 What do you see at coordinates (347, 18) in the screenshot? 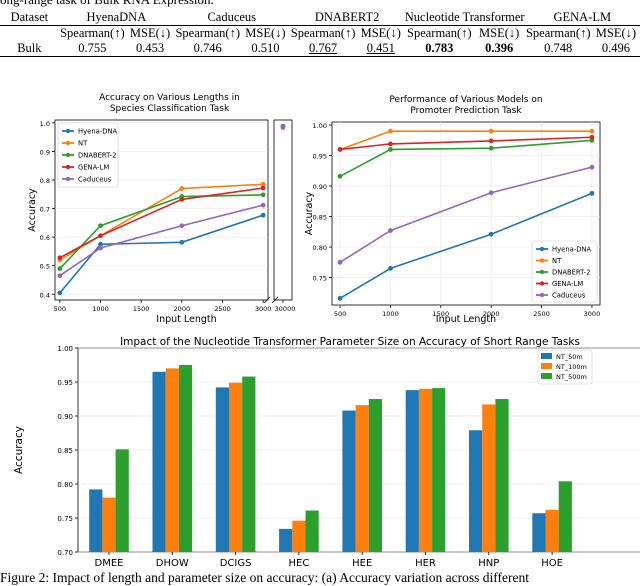
I see `model-header: DNABERT2` at bounding box center [347, 18].